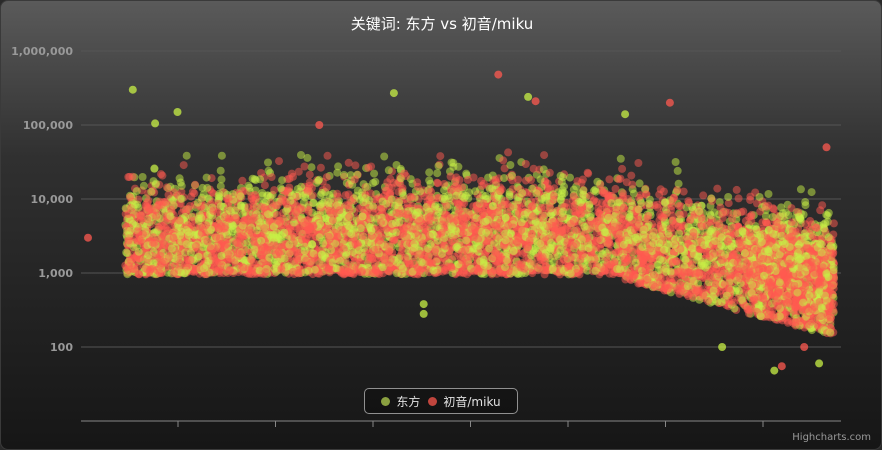 The image size is (882, 450). Describe the element at coordinates (55, 273) in the screenshot. I see `y-tick-label: 1,000` at that location.